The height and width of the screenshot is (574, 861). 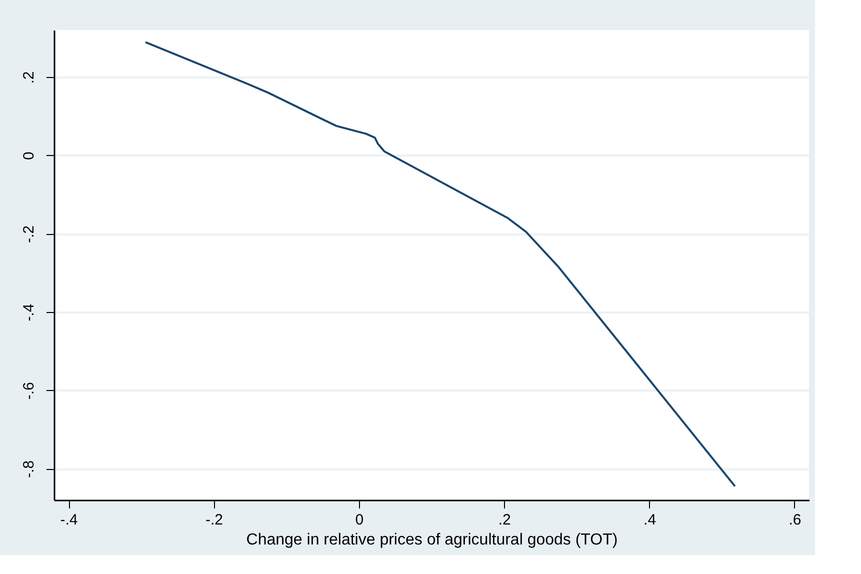 What do you see at coordinates (29, 234) in the screenshot?
I see `y-tick-label: -.2` at bounding box center [29, 234].